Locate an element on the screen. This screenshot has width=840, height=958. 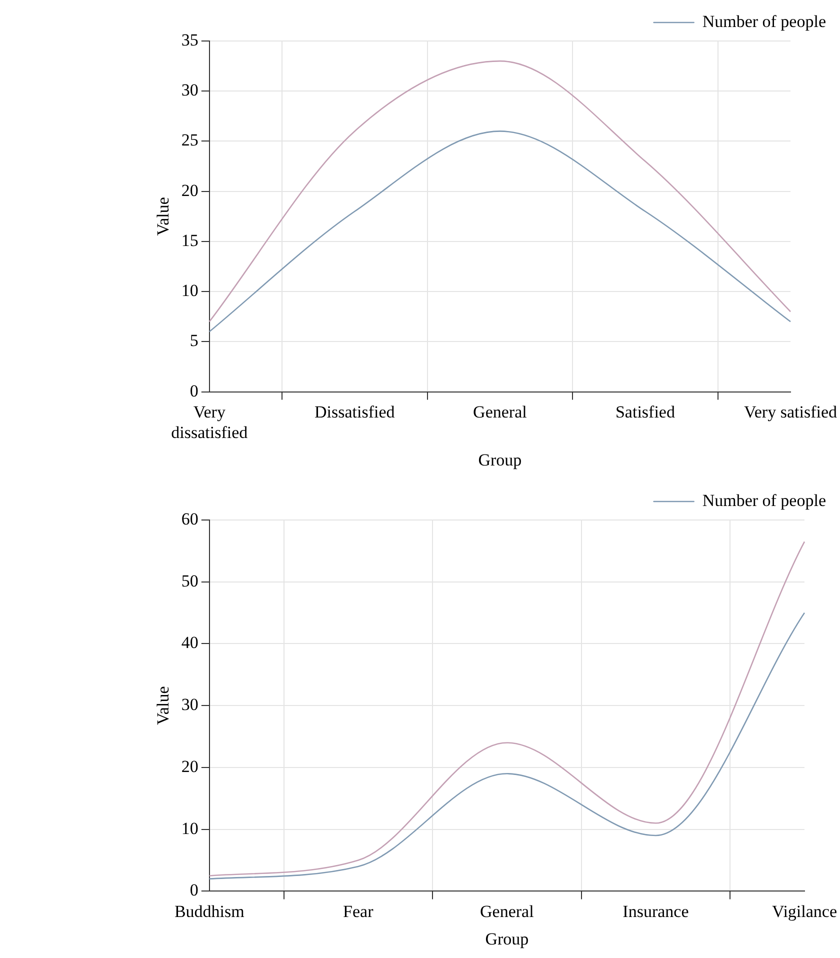
x-tick-label: Buddhism is located at coordinates (209, 911).